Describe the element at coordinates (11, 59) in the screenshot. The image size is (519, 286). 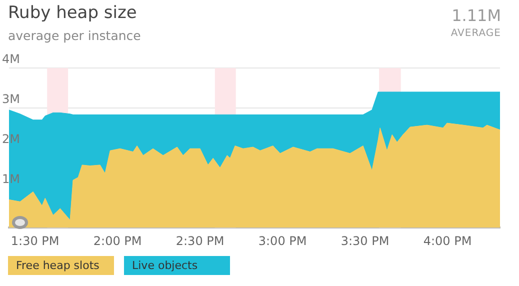
I see `y-tick-label: 4M` at that location.